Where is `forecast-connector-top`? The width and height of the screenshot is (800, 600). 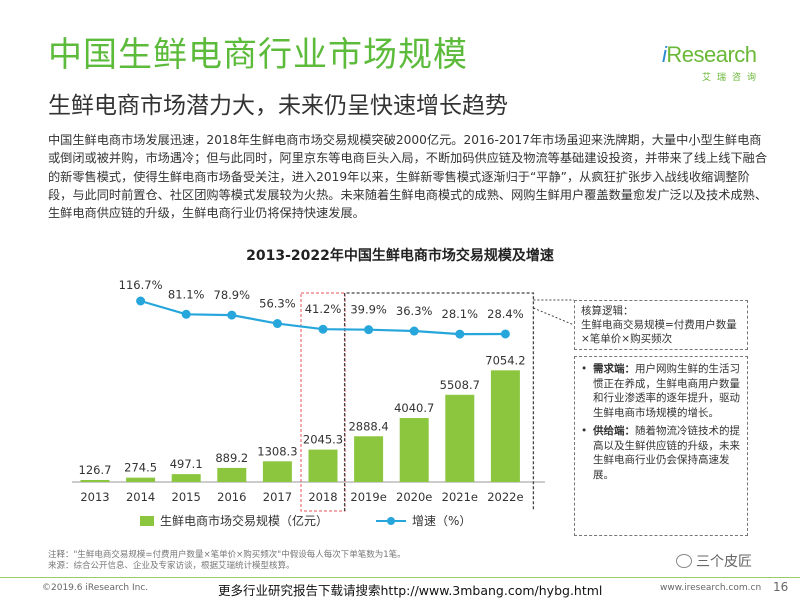 forecast-connector-top is located at coordinates (554, 316).